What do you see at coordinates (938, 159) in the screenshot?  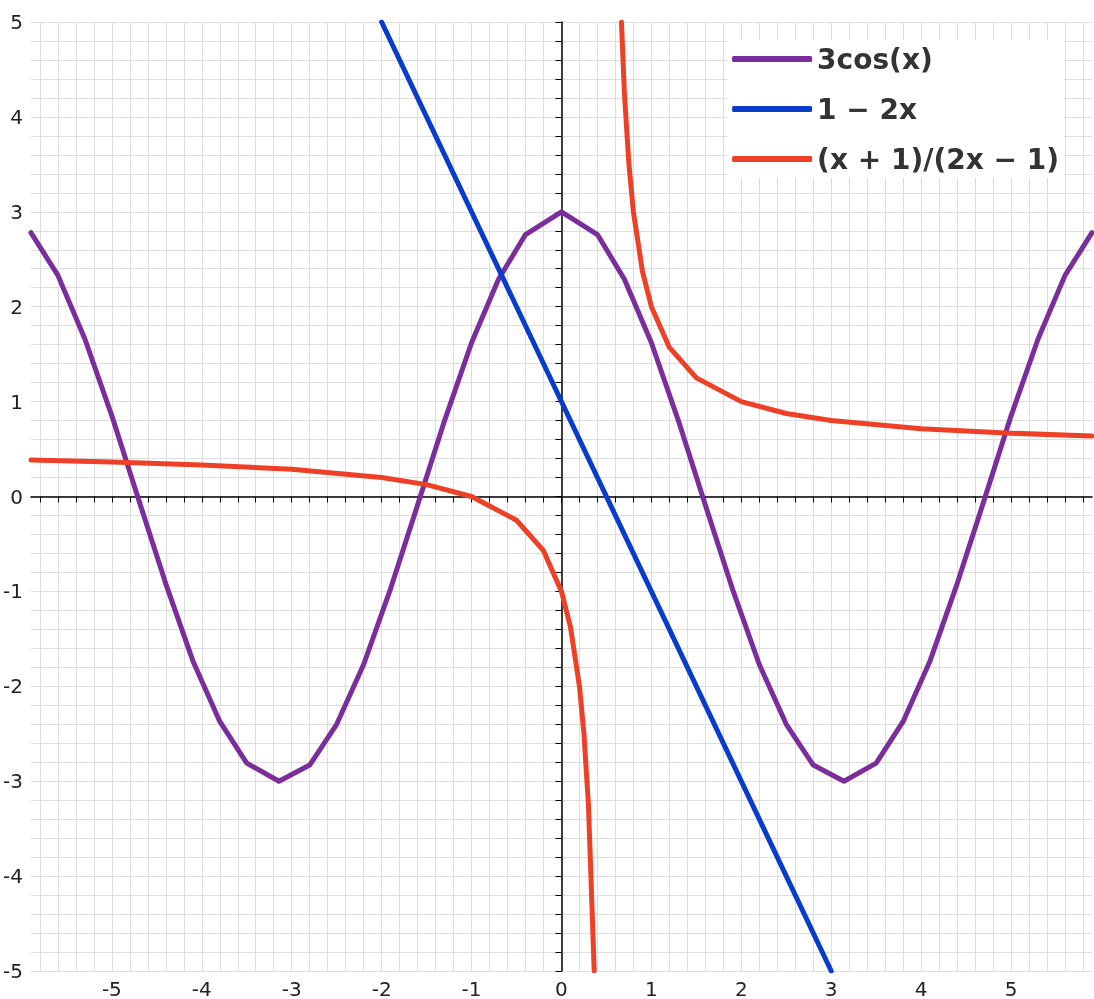 I see `legend-label: (x + 1)/(2x − 1)` at bounding box center [938, 159].